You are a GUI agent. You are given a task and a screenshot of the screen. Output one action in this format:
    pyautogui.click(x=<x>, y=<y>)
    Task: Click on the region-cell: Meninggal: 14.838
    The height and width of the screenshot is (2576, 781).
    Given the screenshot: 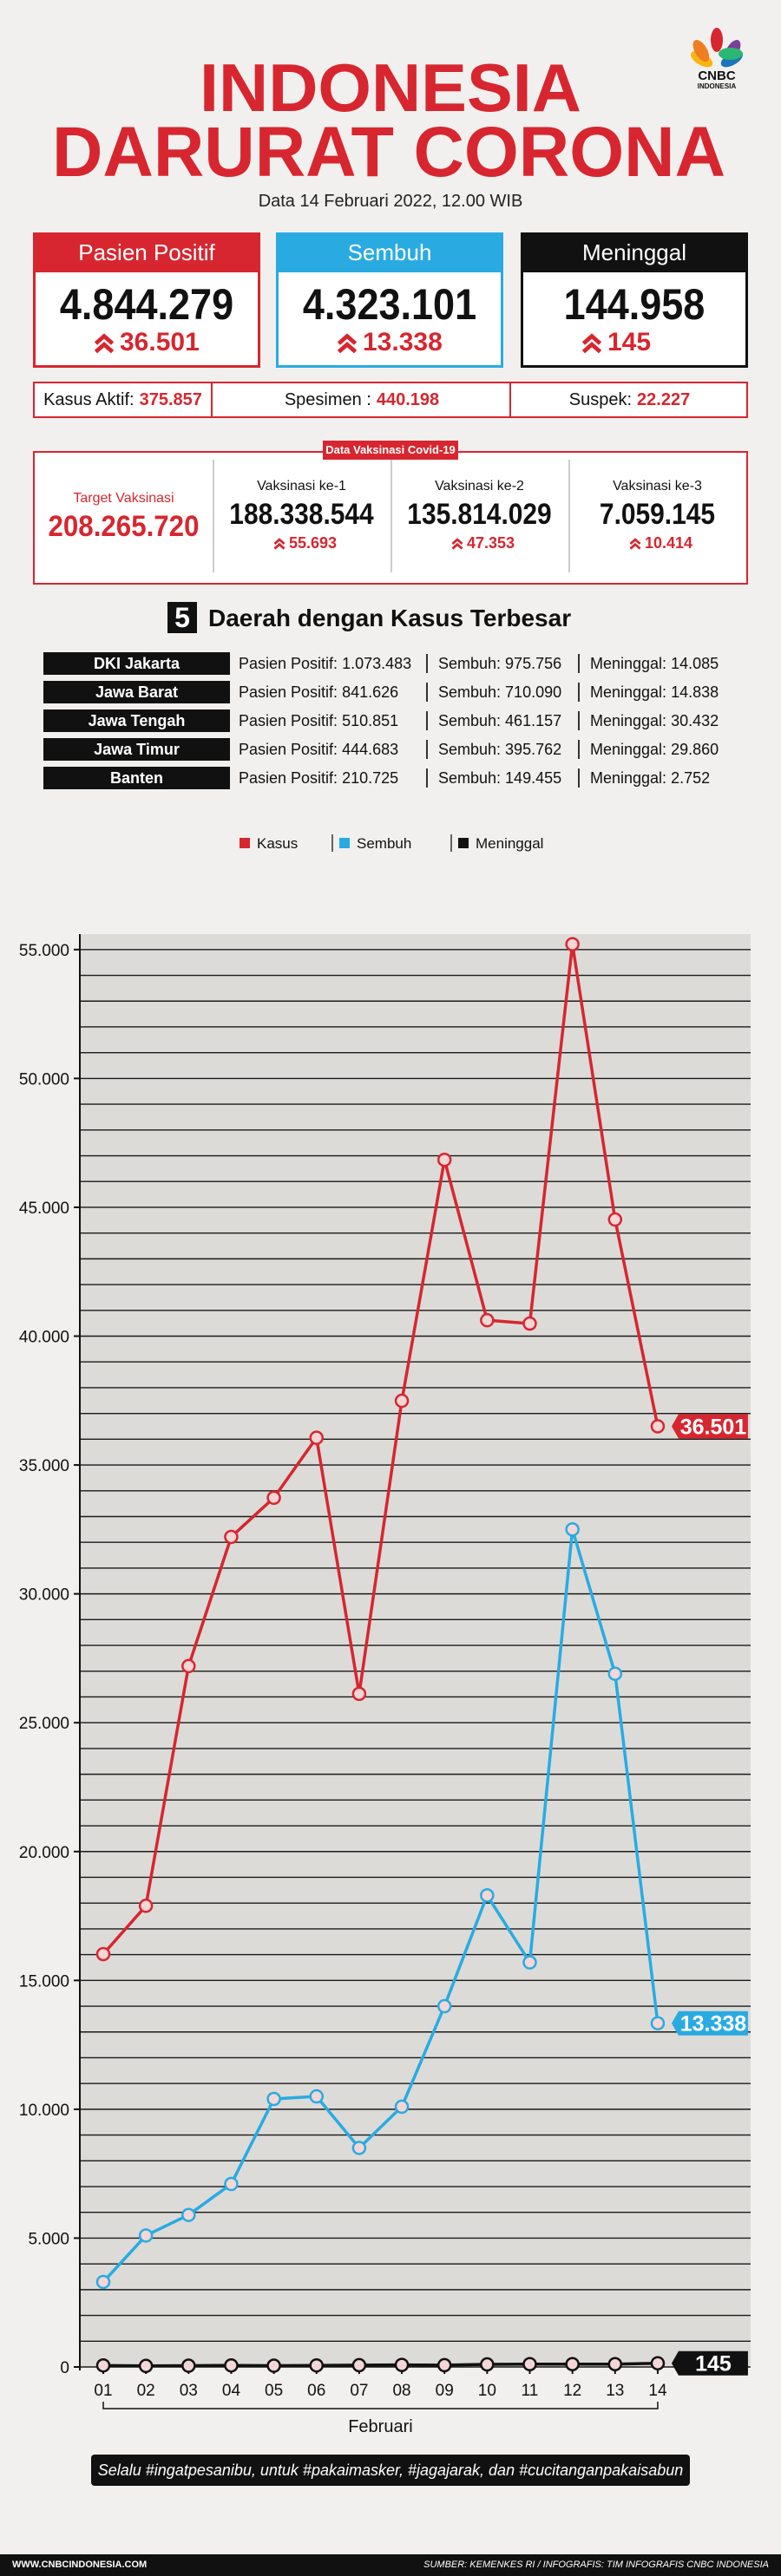 What is the action you would take?
    pyautogui.click(x=654, y=692)
    